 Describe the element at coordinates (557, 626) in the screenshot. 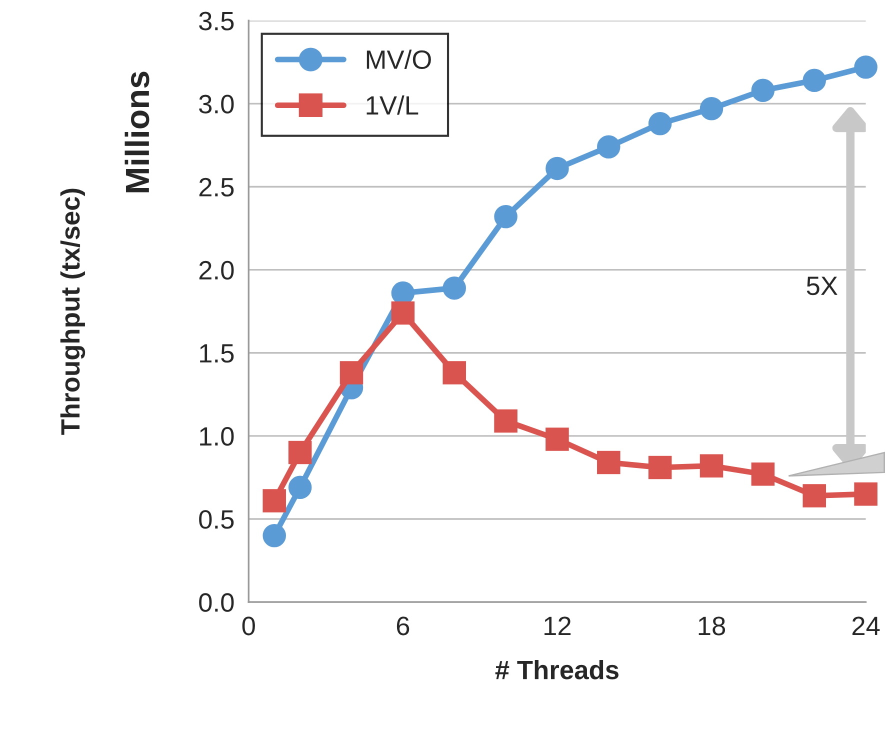

I see `x-tick-label: 12` at that location.